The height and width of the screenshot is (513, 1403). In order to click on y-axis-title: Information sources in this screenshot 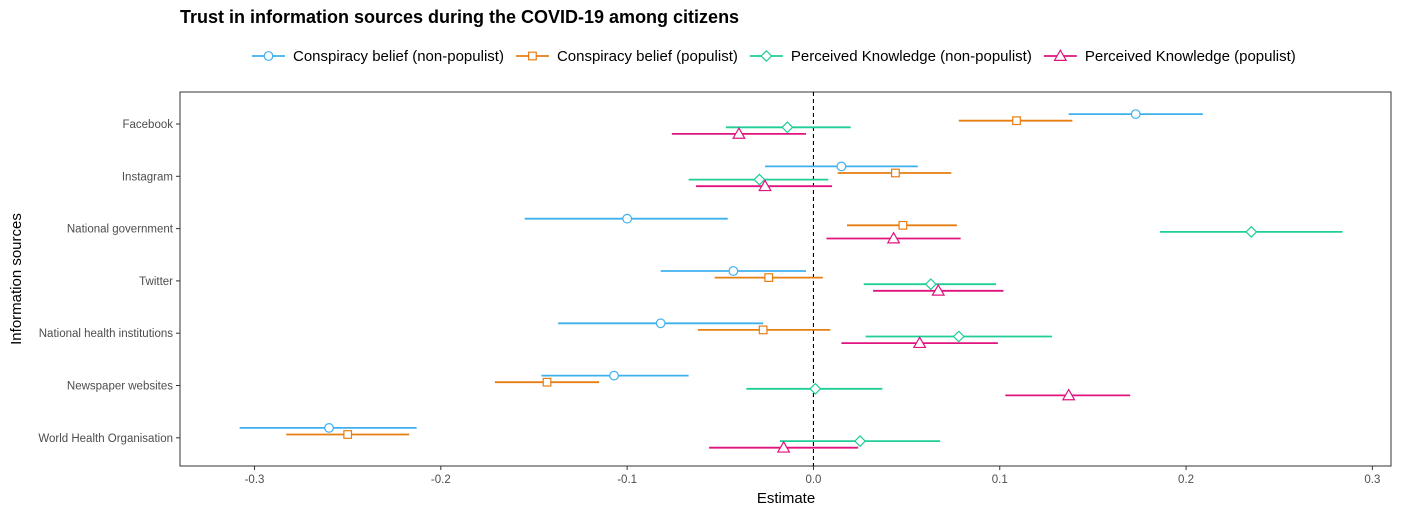, I will do `click(16, 279)`.